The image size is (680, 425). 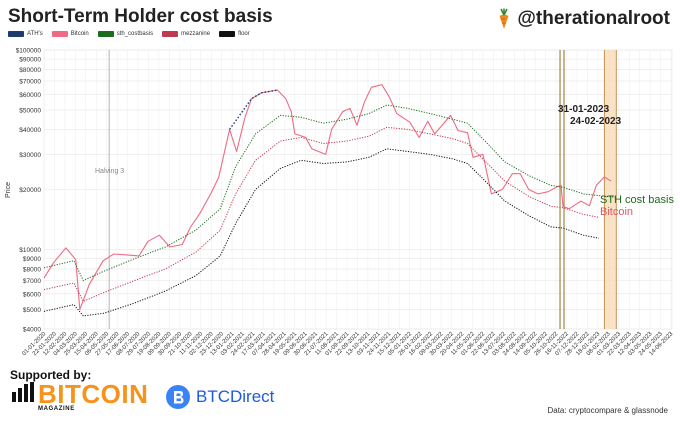 I want to click on legend-item-floor: floor, so click(x=234, y=34).